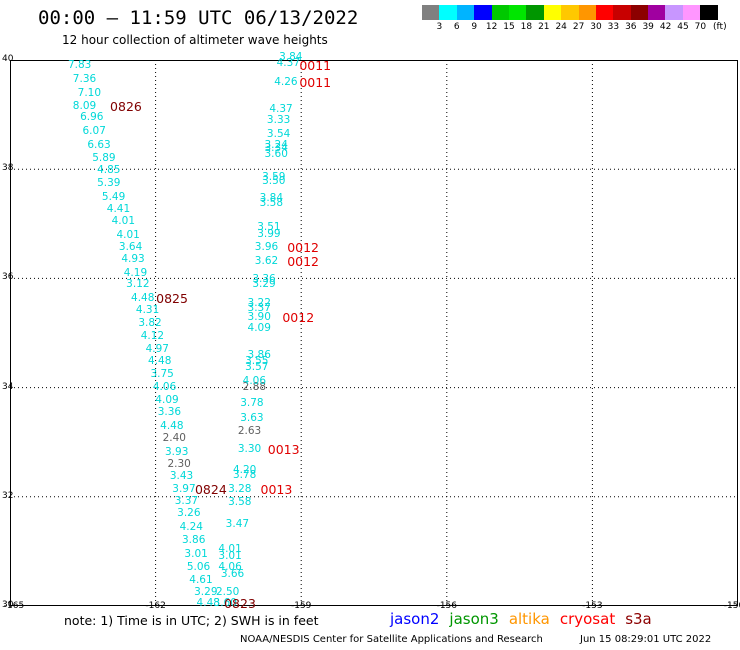  I want to click on wave-height-value: 3.29, so click(264, 283).